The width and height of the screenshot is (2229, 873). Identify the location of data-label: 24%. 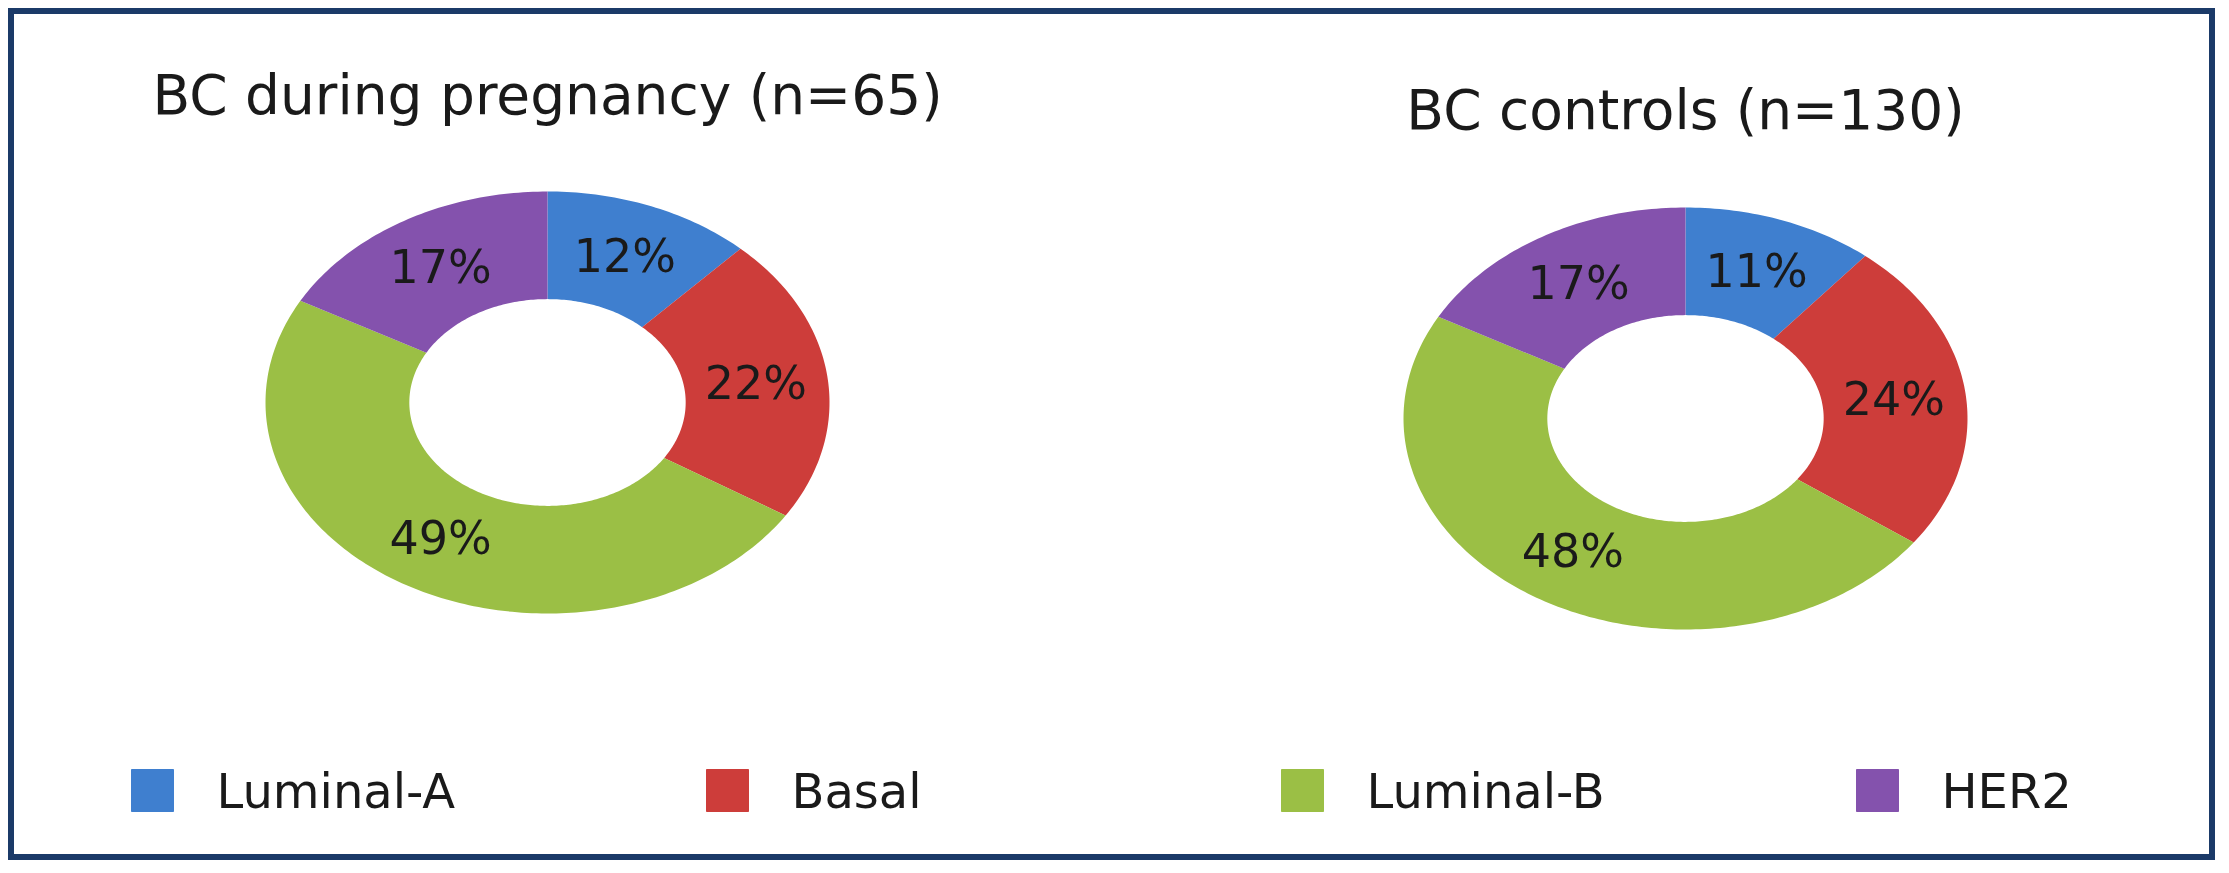
(1894, 398).